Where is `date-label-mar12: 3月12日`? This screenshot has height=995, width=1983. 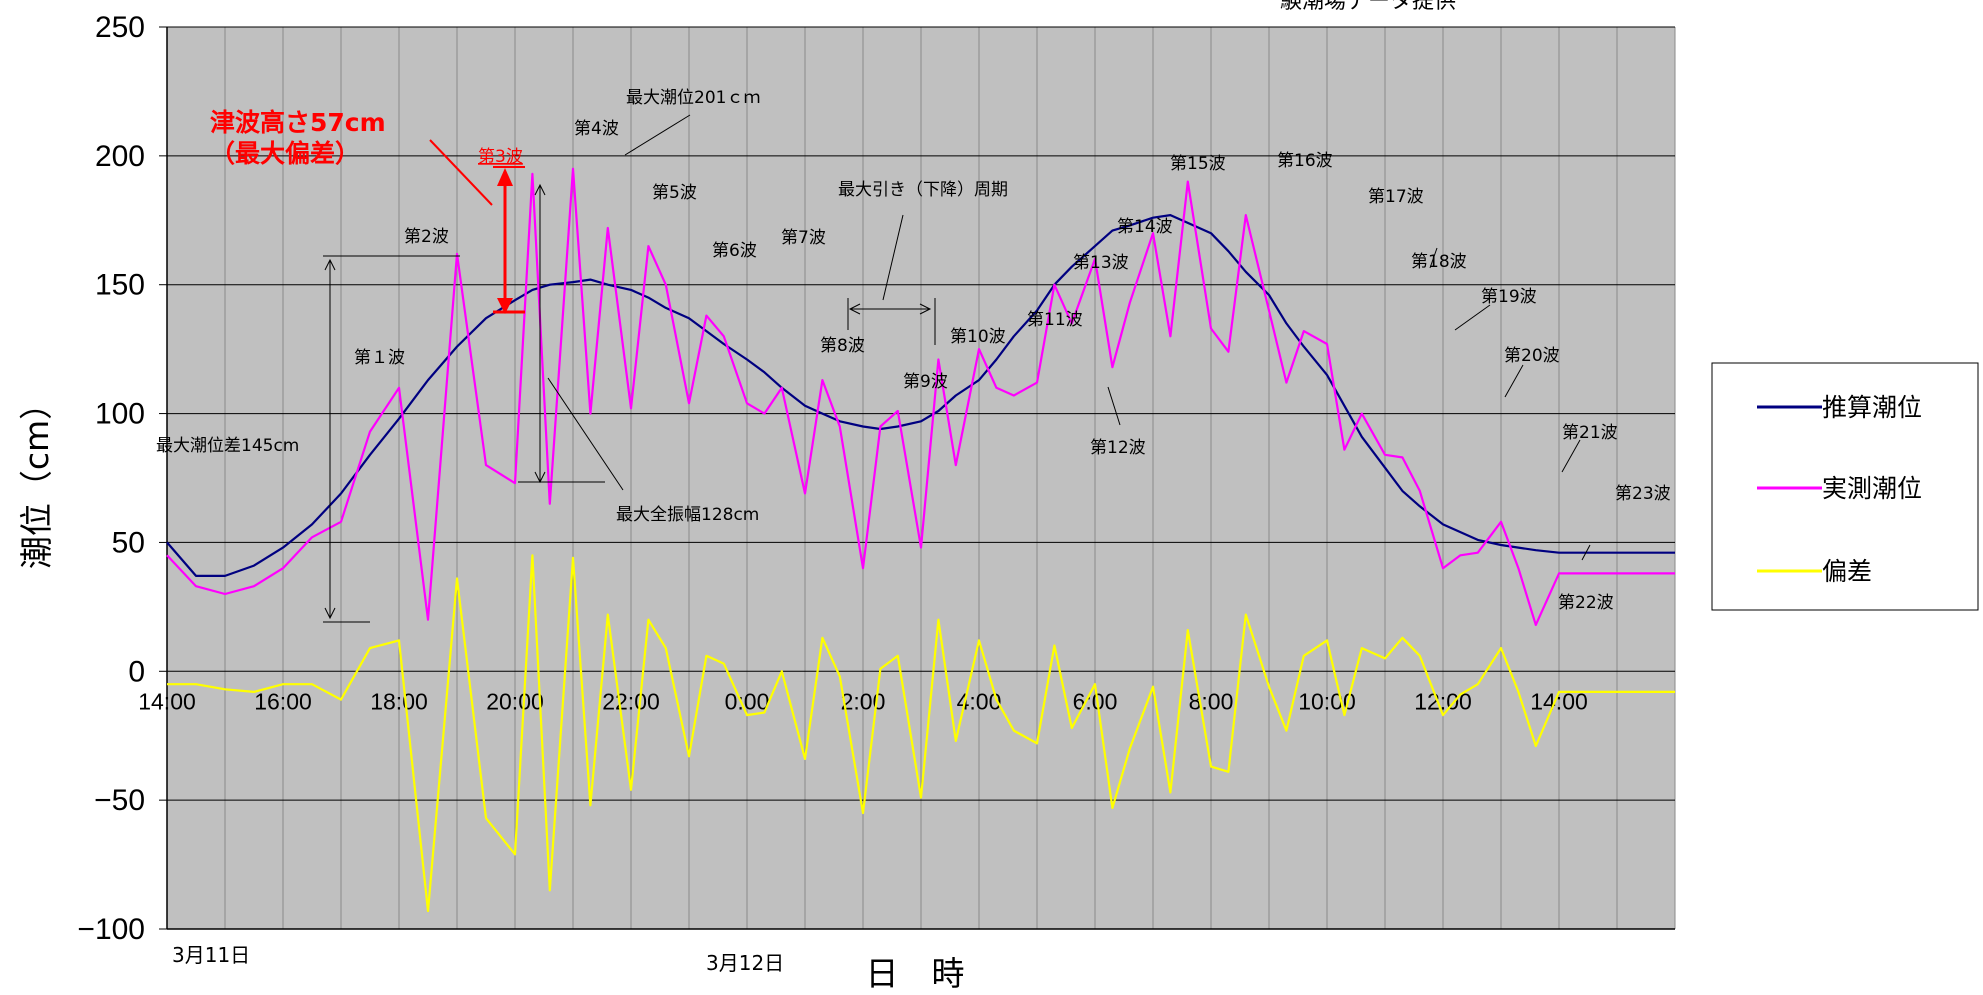 date-label-mar12: 3月12日 is located at coordinates (745, 963).